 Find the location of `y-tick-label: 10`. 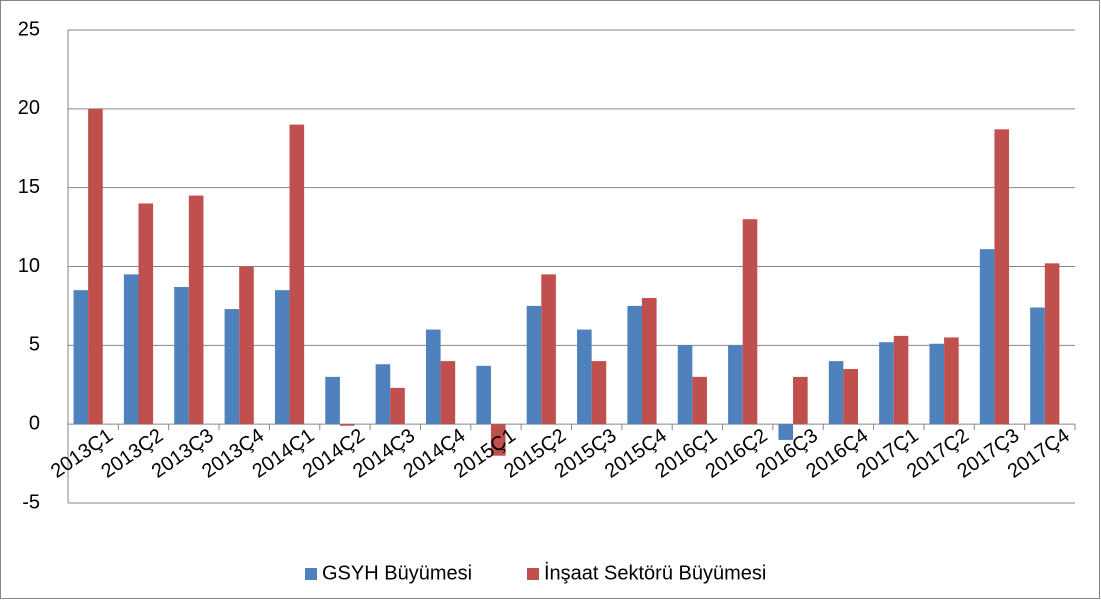

y-tick-label: 10 is located at coordinates (29, 266).